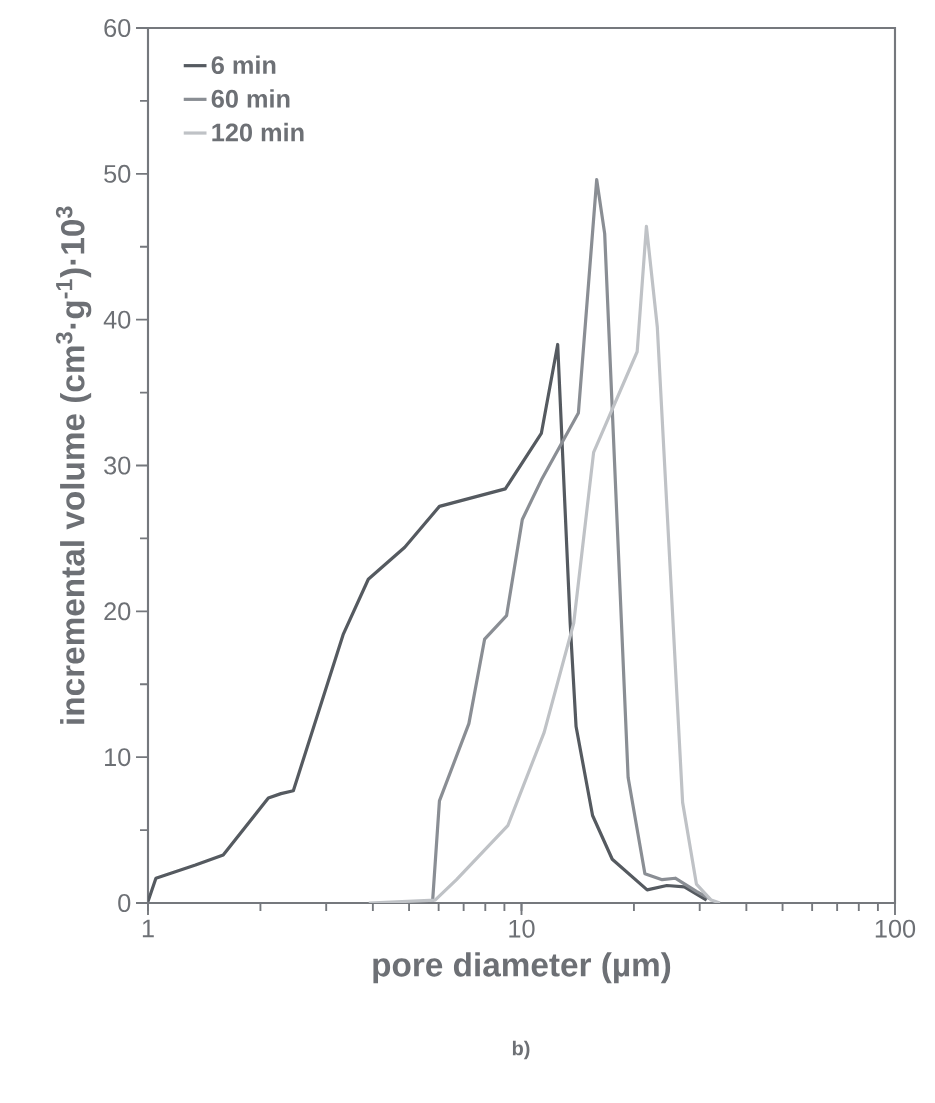 The height and width of the screenshot is (1103, 935). I want to click on y-tick-label: 60, so click(117, 28).